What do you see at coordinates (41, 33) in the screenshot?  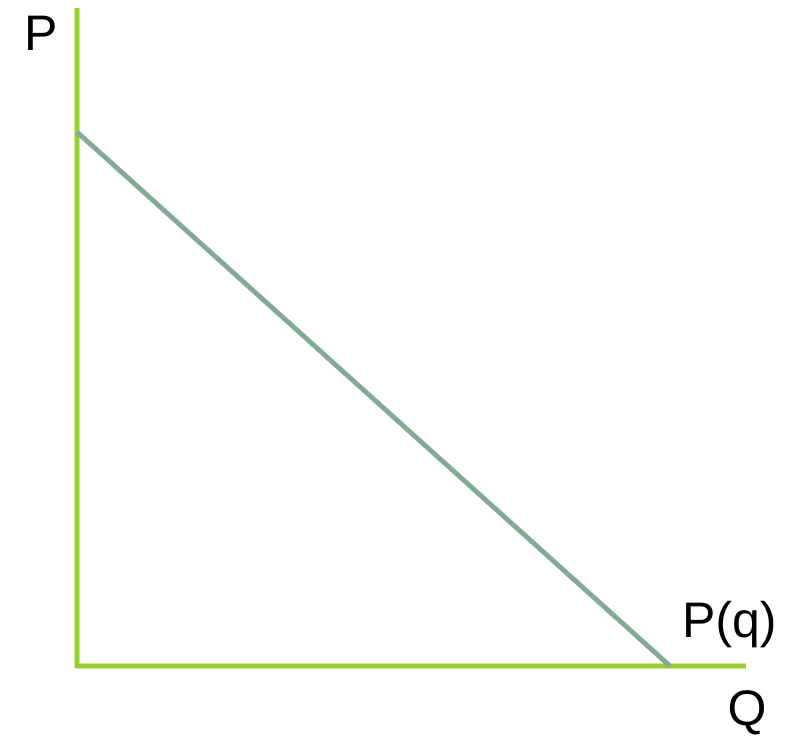 I see `y-axis-title: P` at bounding box center [41, 33].